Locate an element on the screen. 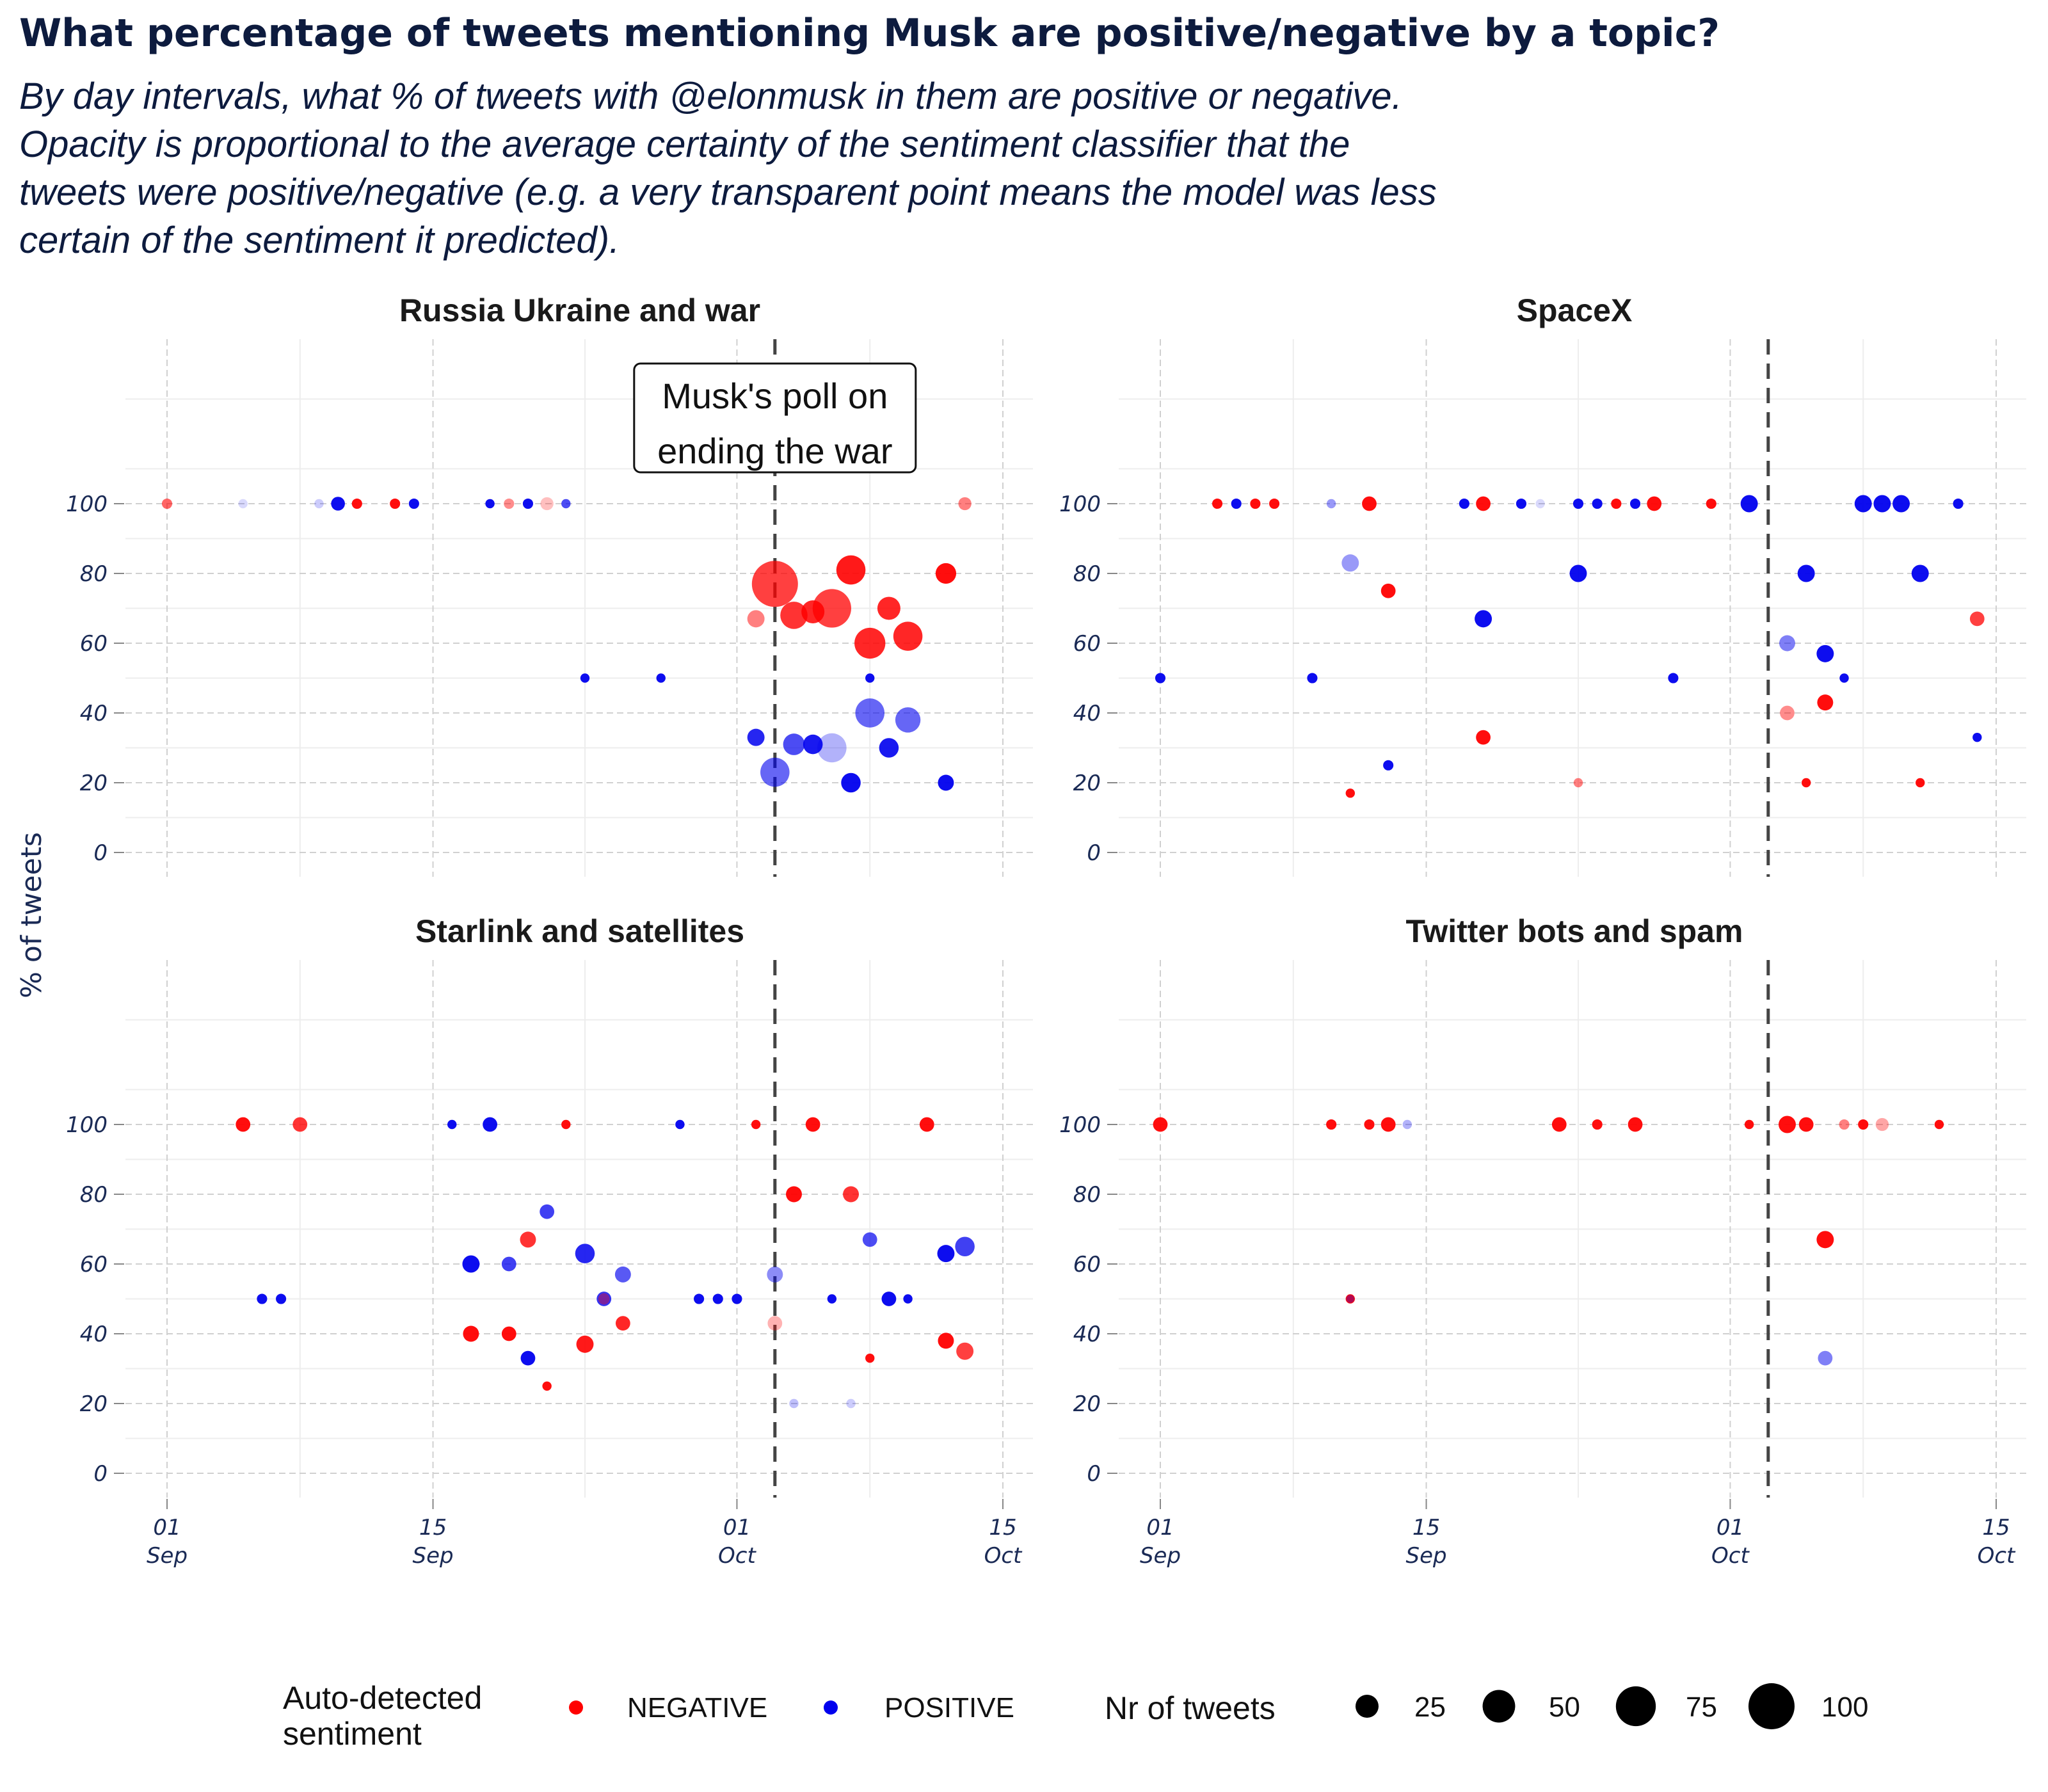  legend-sentiment-title: sentiment is located at coordinates (352, 1734).